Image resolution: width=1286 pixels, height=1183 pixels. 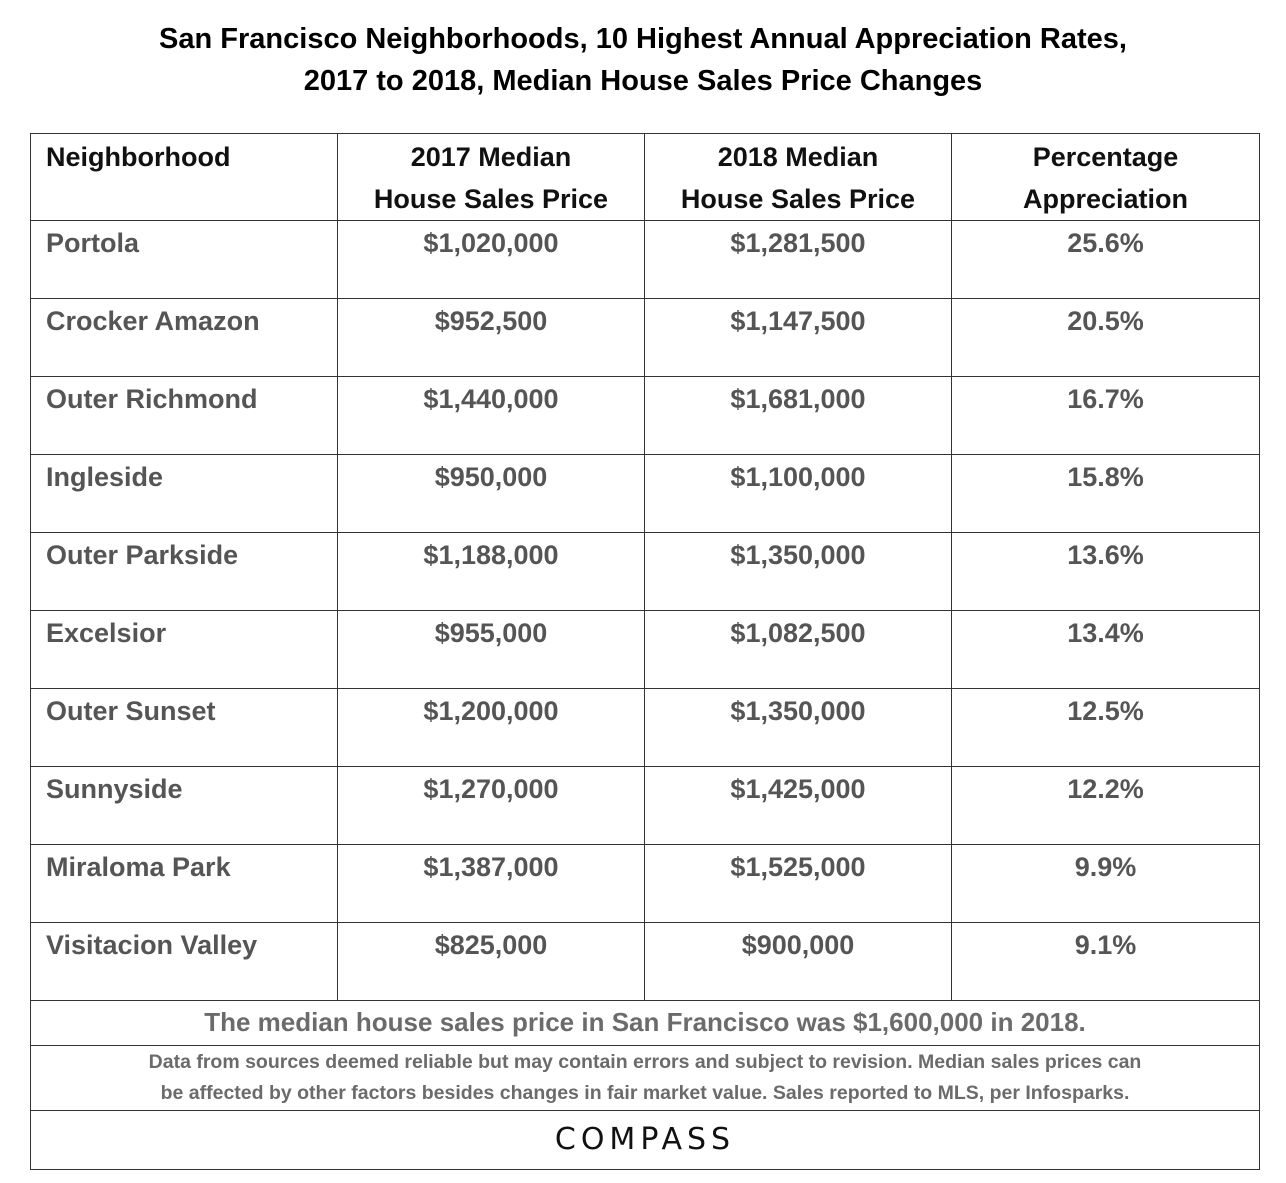 I want to click on cell-price-2018: $1,082,500, so click(x=798, y=649).